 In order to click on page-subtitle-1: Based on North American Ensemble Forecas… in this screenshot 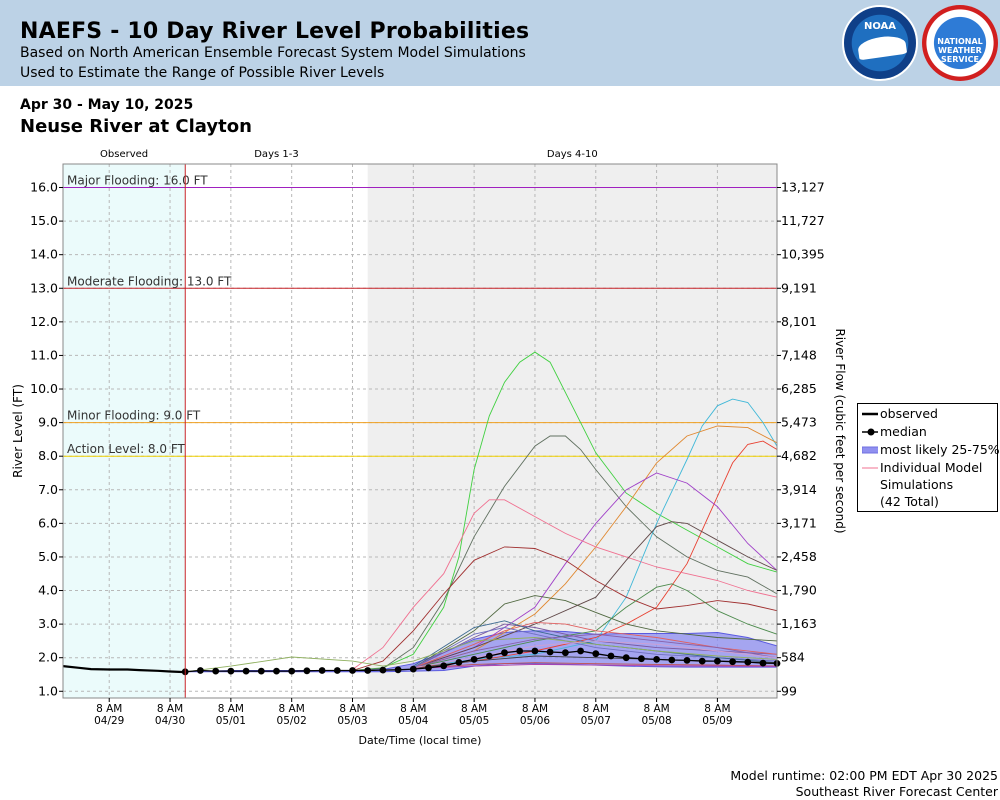, I will do `click(273, 53)`.